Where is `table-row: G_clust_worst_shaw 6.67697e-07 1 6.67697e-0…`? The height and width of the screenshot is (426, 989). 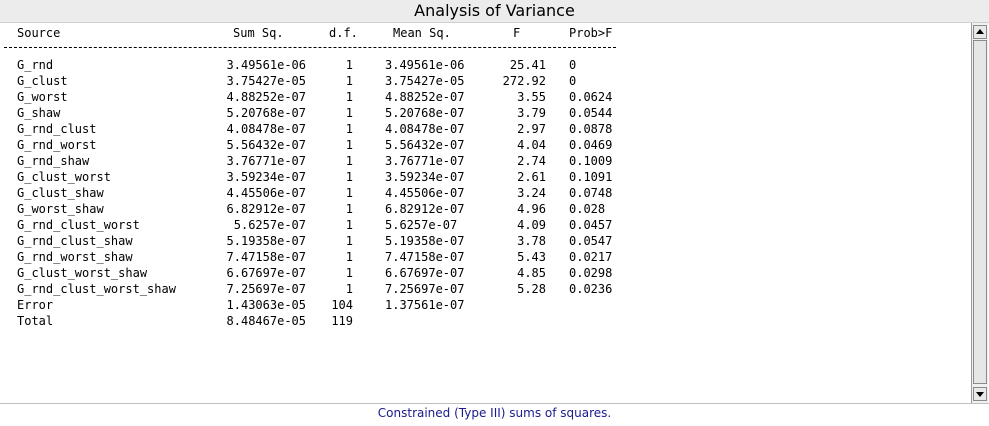
table-row: G_clust_worst_shaw 6.67697e-07 1 6.67697e-0… is located at coordinates (485, 273).